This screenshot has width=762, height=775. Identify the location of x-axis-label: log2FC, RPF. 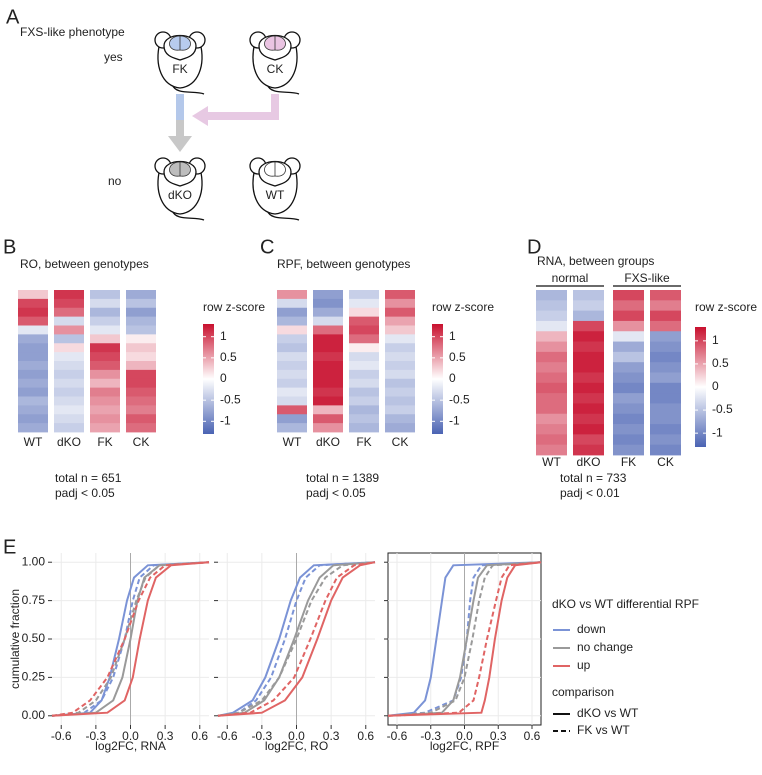
(464, 746).